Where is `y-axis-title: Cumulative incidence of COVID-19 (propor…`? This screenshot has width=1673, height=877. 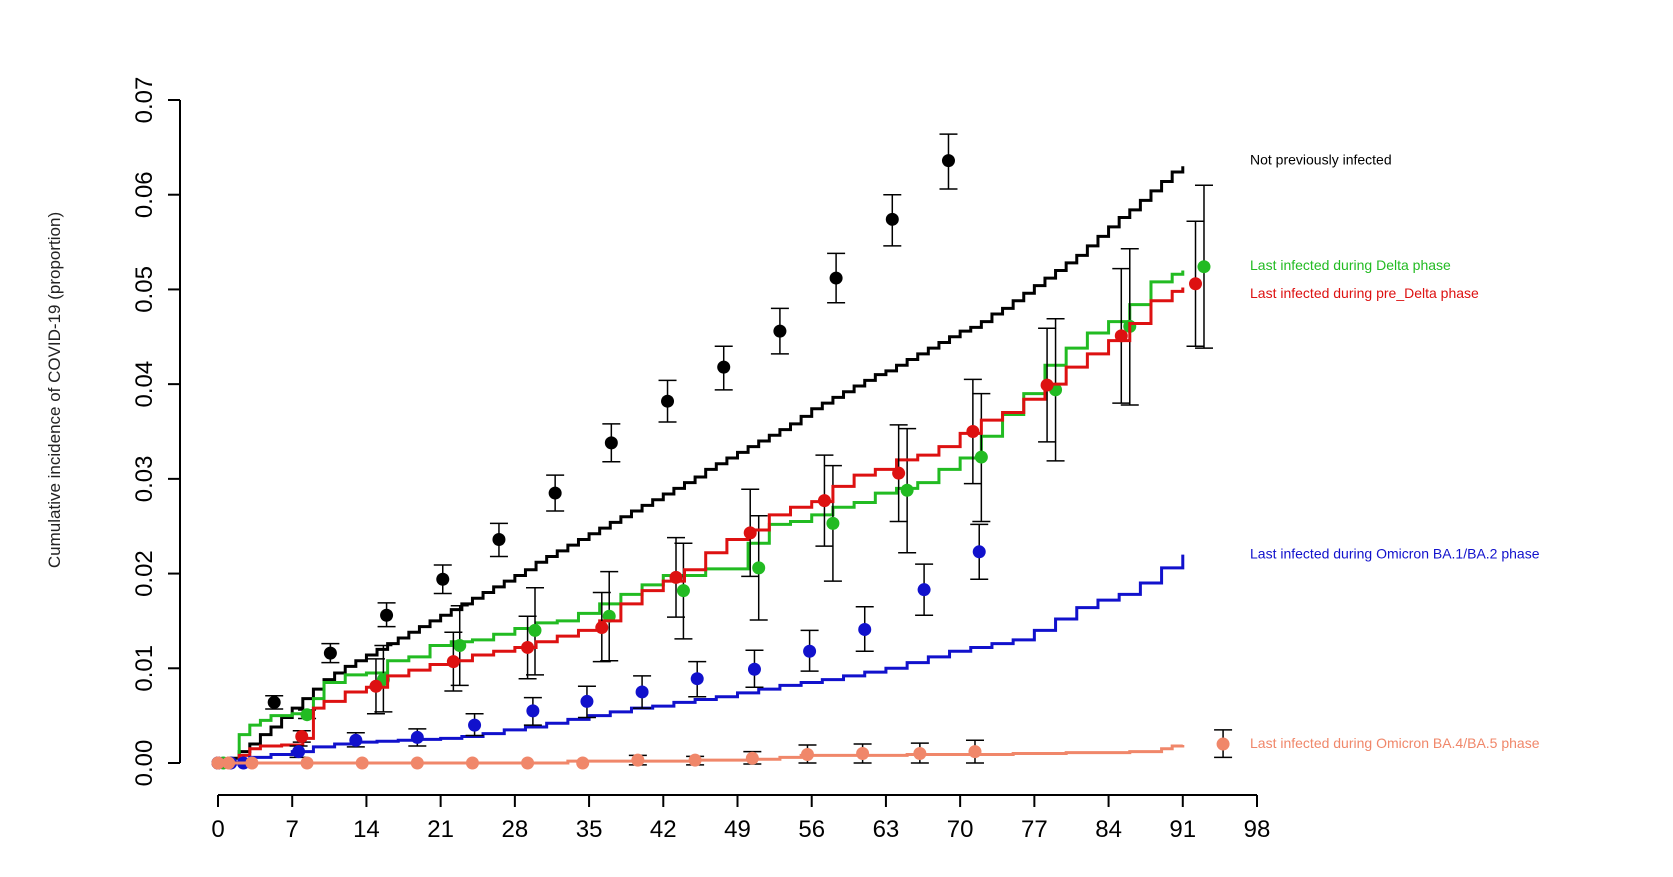 y-axis-title: Cumulative incidence of COVID-19 (propor… is located at coordinates (54, 390).